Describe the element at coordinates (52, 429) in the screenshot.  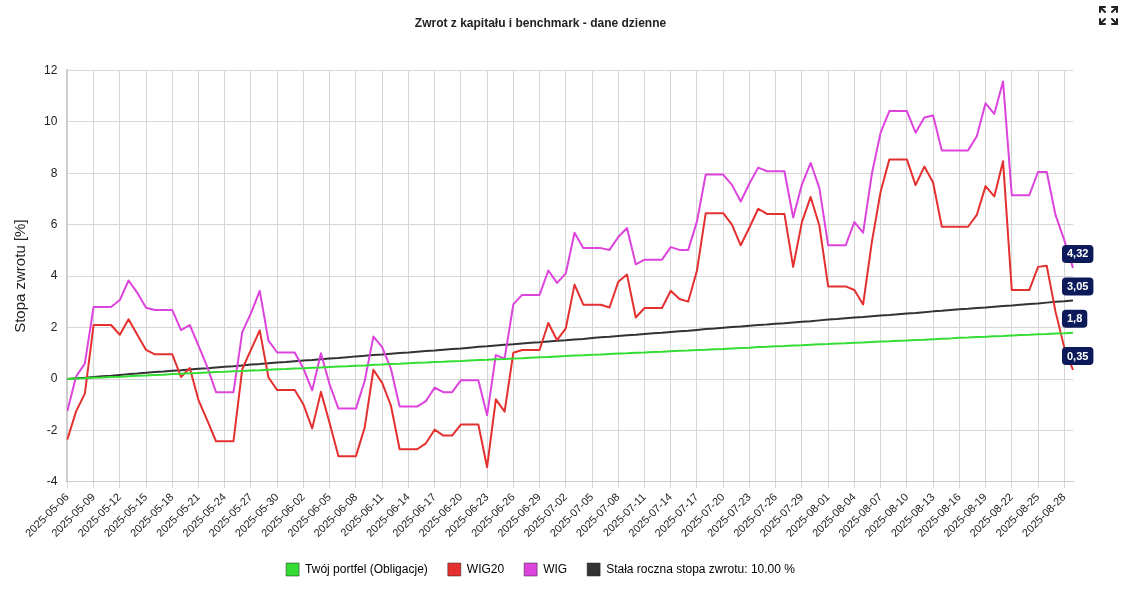
I see `y-tick-label: -2` at that location.